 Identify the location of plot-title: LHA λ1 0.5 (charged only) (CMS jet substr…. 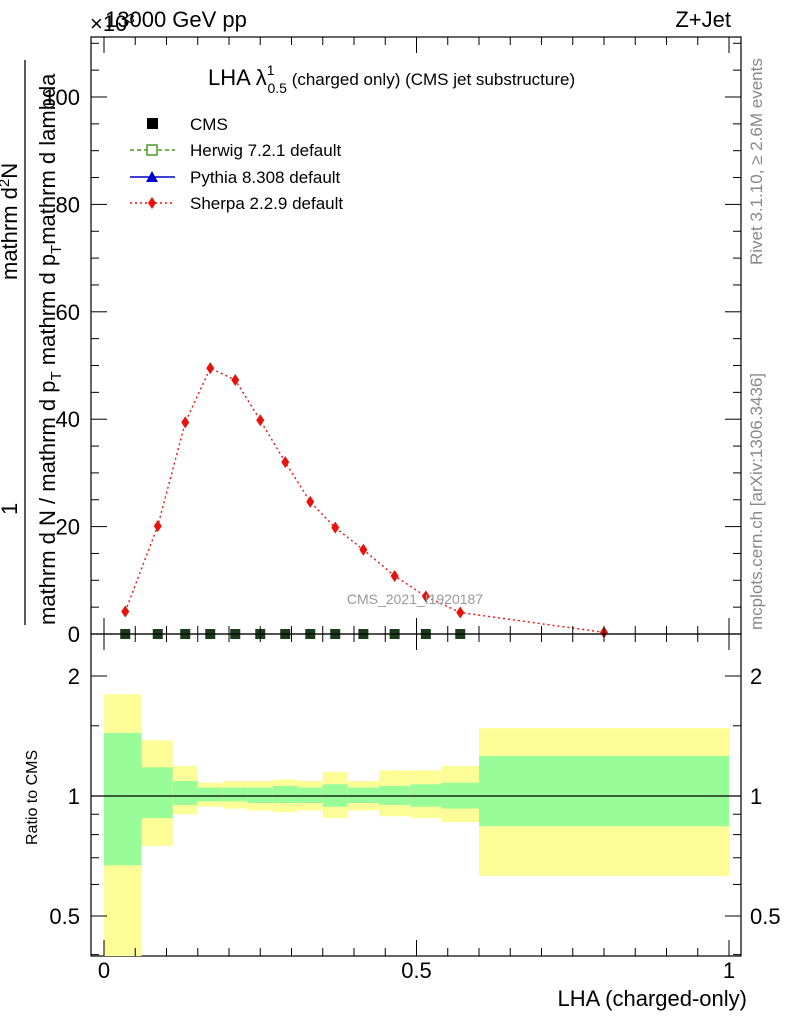
(391, 79).